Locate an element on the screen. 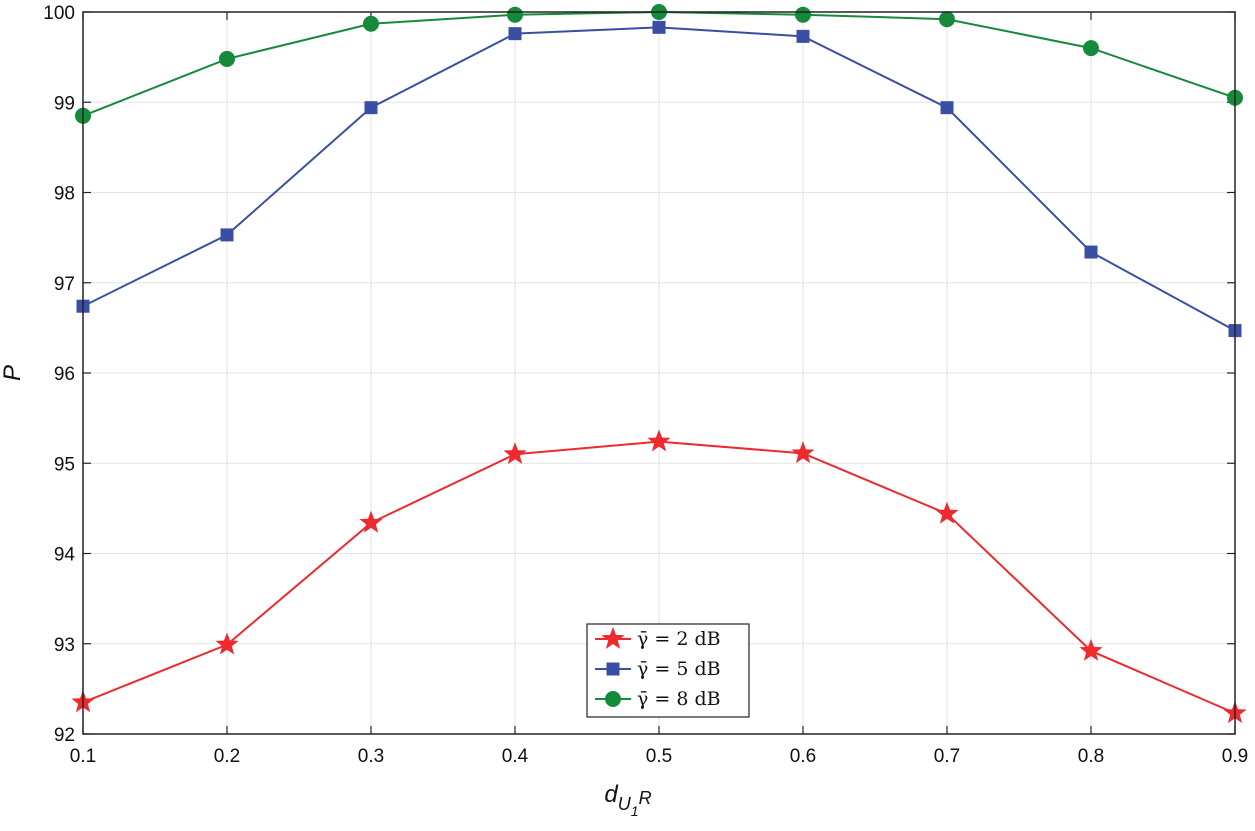 Image resolution: width=1255 pixels, height=831 pixels. legend: γ̄ = 2 dB γ̄ = 5 dB γ̄ = 8 dB is located at coordinates (668, 670).